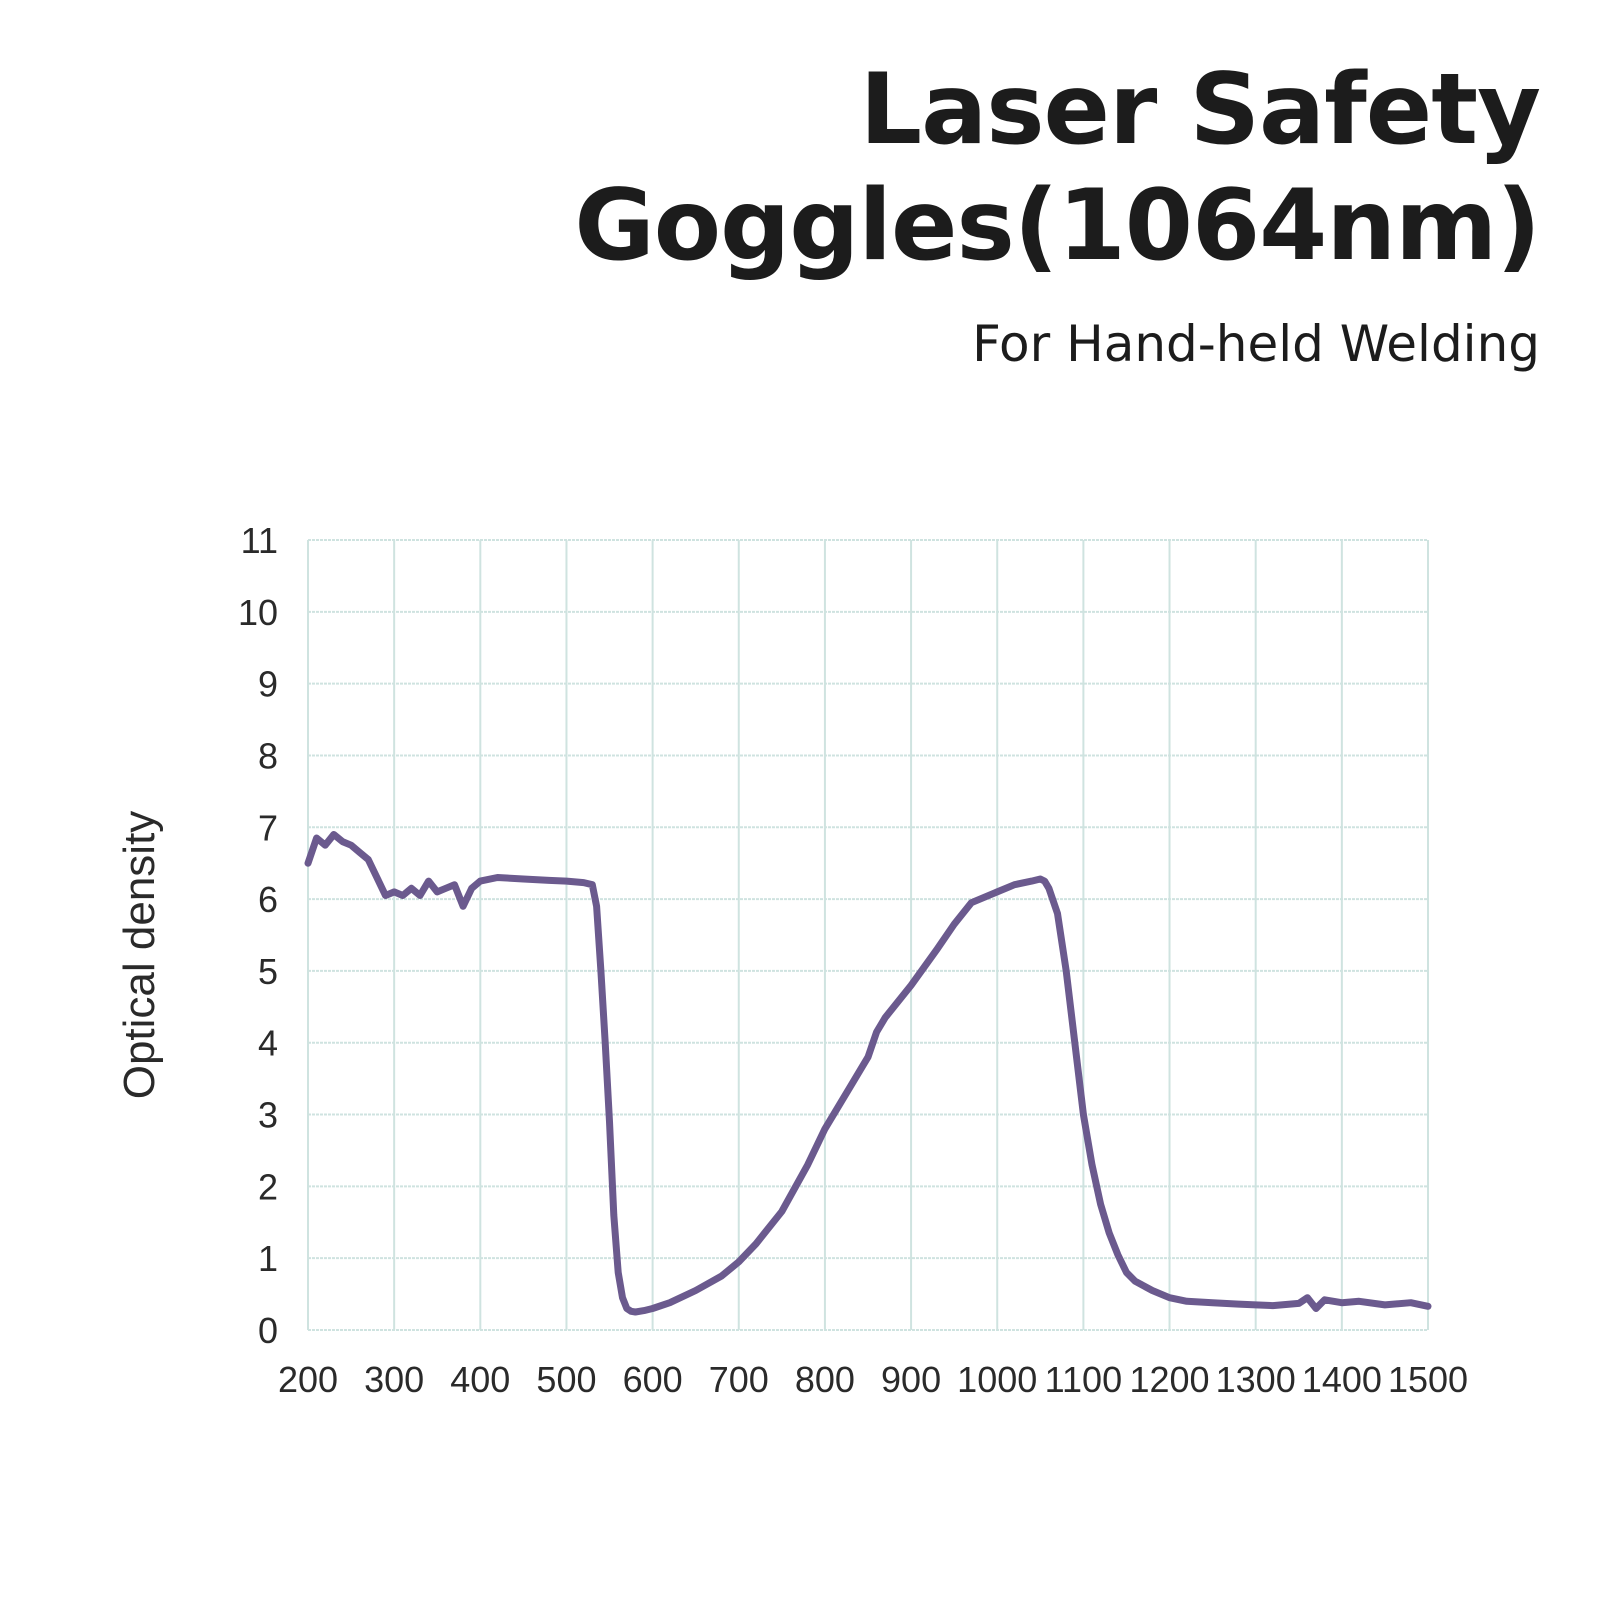 The width and height of the screenshot is (1600, 1600). I want to click on x-tick-label: 600, so click(653, 1379).